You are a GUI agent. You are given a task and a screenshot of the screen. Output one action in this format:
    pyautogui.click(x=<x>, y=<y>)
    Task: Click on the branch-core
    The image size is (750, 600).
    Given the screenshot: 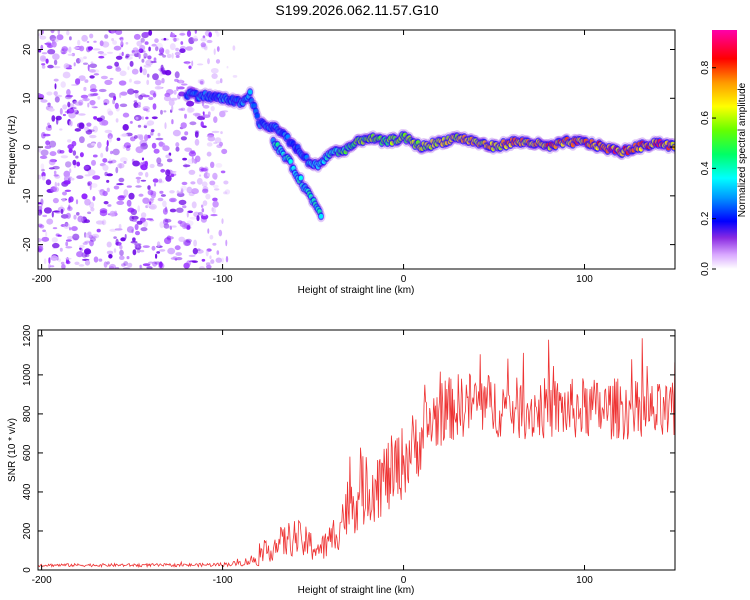 What is the action you would take?
    pyautogui.click(x=321, y=216)
    